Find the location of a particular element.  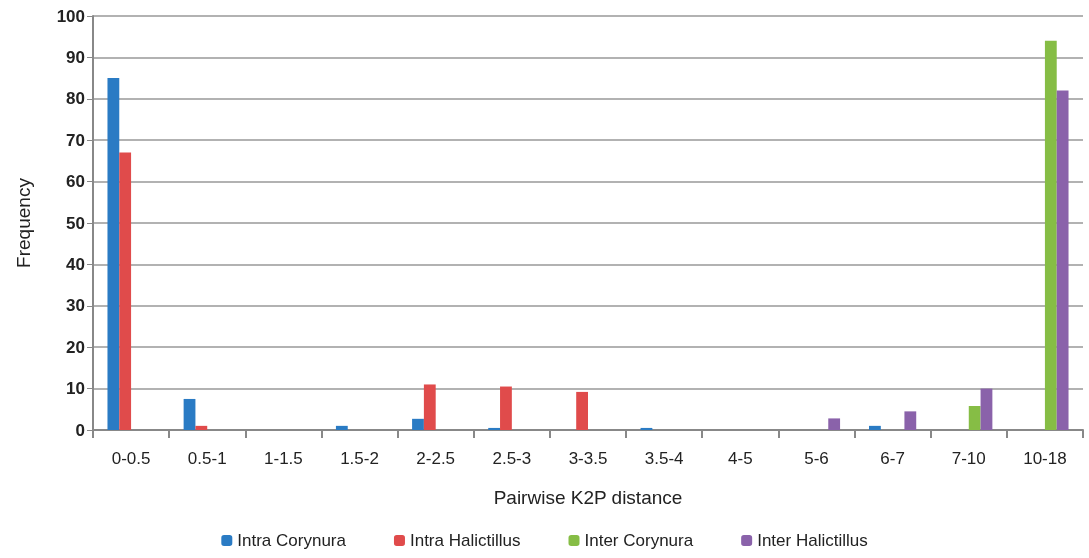

x-tick-label: 6-7 is located at coordinates (892, 458).